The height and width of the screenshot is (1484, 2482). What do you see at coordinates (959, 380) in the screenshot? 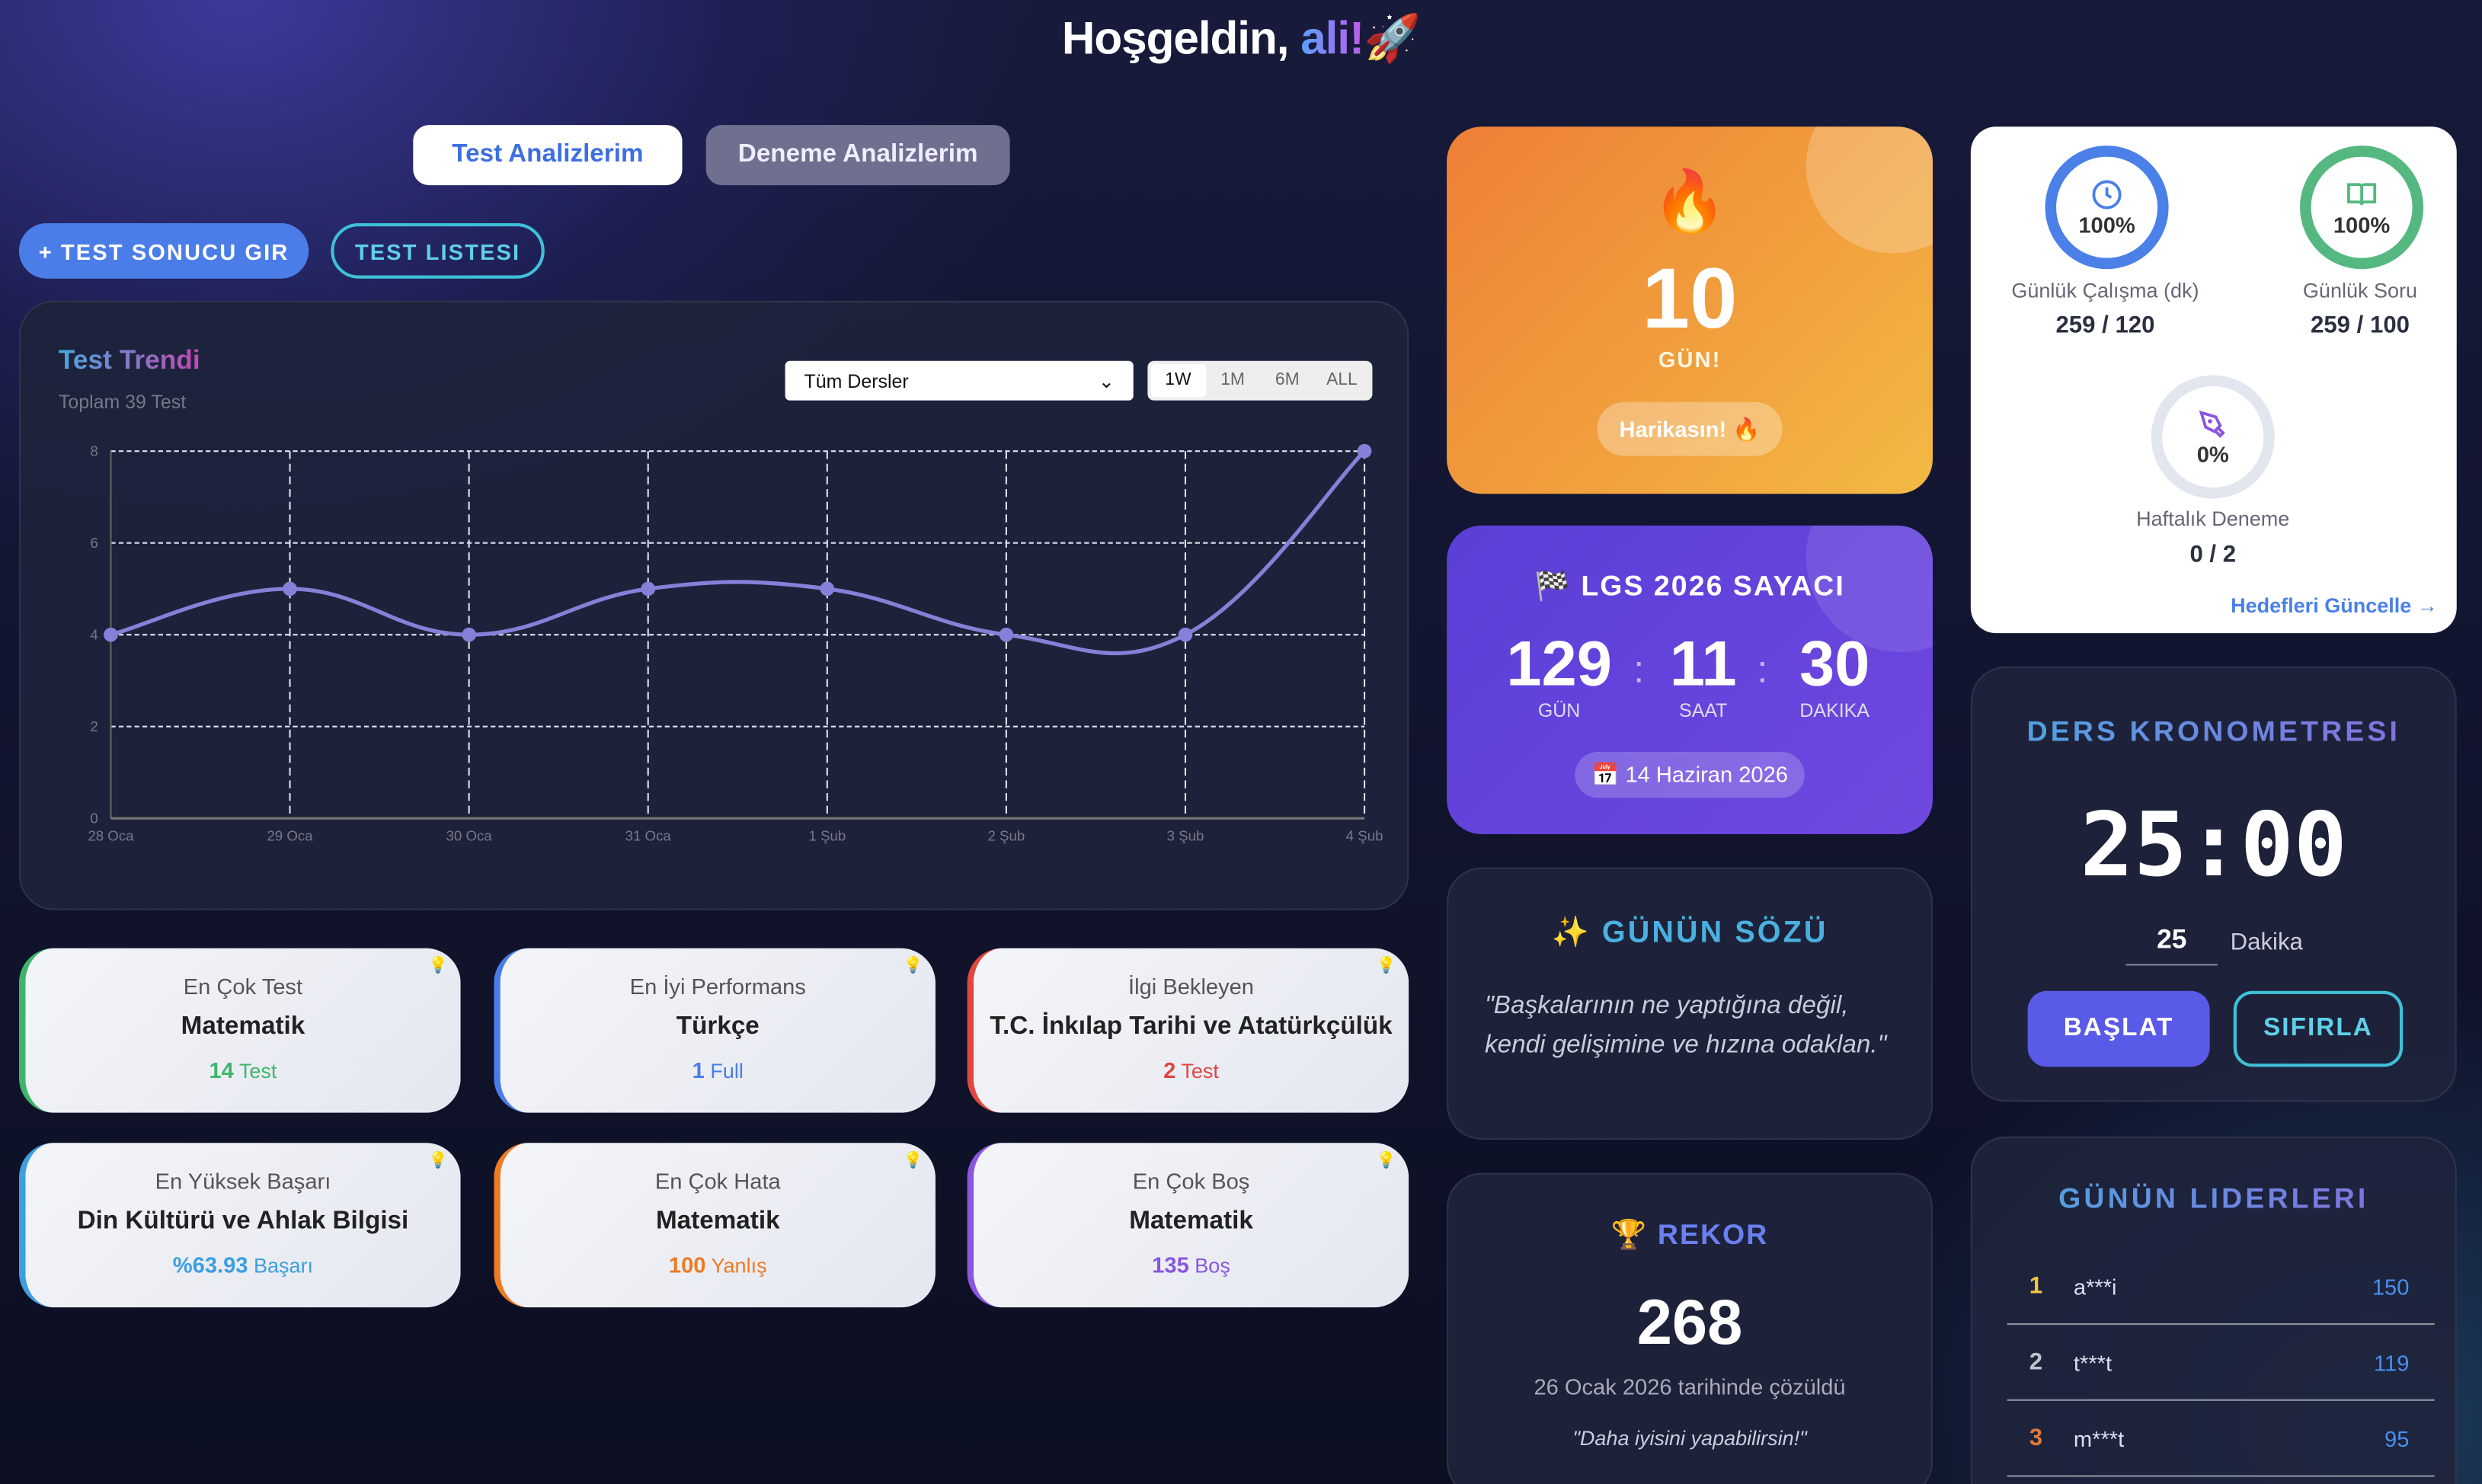
I see `subject-select: Tüm Dersler ⌄` at bounding box center [959, 380].